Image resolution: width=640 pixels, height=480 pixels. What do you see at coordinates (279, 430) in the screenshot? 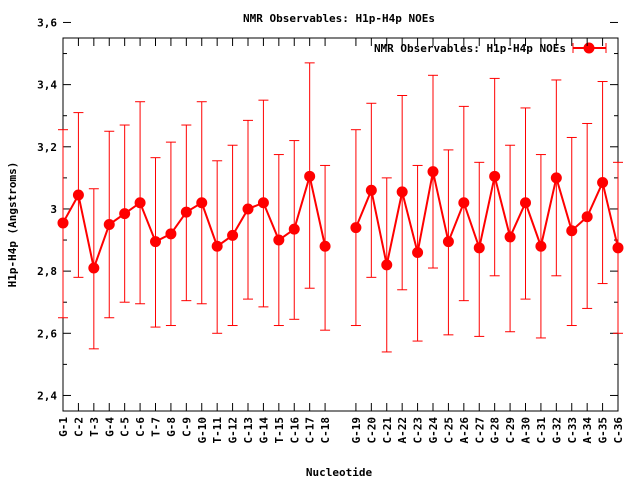
I see `x-tick-label: T-15` at bounding box center [279, 430].